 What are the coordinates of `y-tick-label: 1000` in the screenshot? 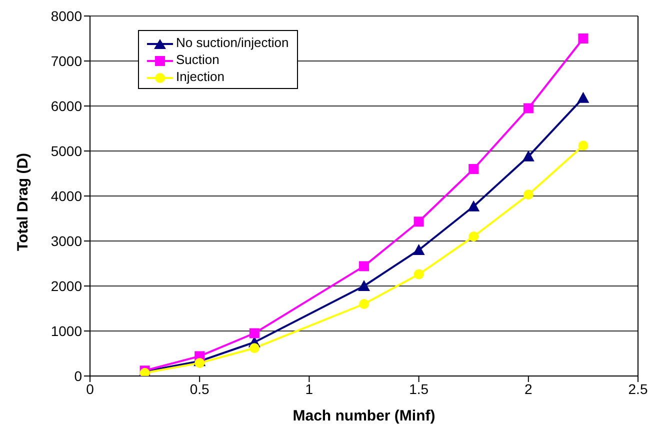 It's located at (66, 330).